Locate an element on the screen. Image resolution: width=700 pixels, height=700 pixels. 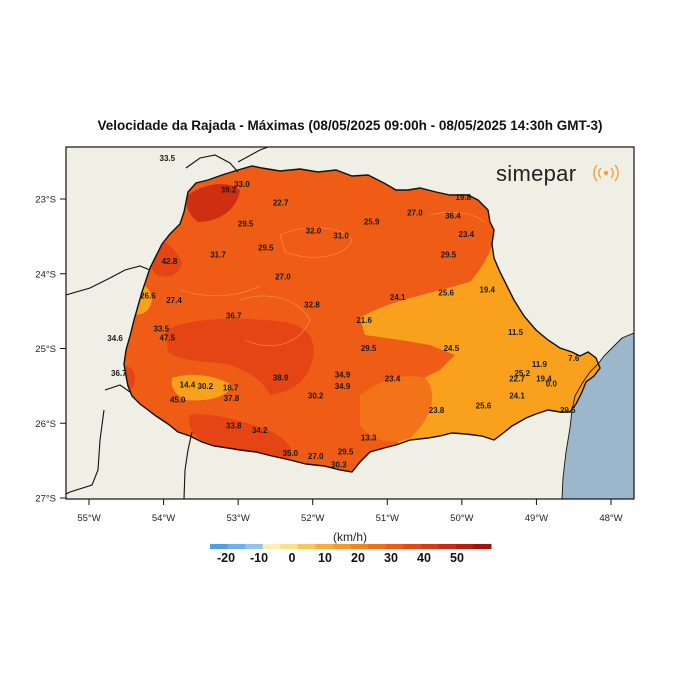
colorbar-label: 30 is located at coordinates (391, 558).